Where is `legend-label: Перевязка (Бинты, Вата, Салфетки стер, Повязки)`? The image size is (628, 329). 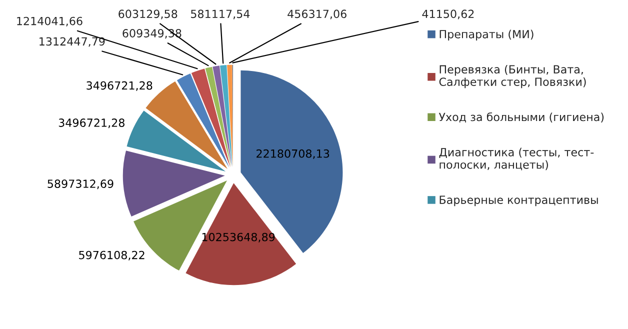 legend-label: Перевязка (Бинты, Вата, Салфетки стер, Повязки) is located at coordinates (512, 76).